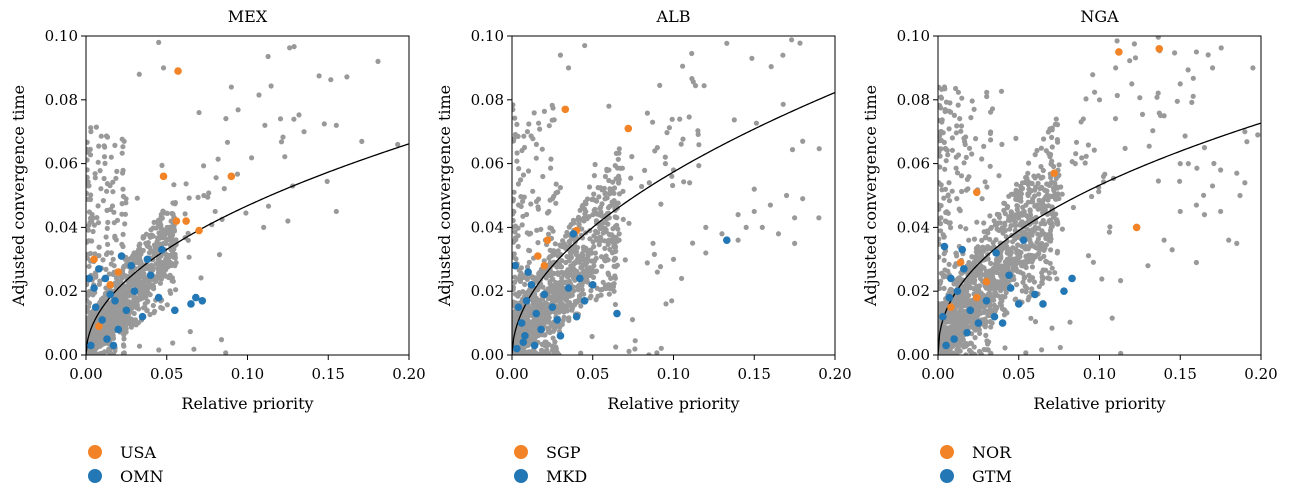 Image resolution: width=1291 pixels, height=493 pixels. What do you see at coordinates (247, 374) in the screenshot?
I see `x-tick-label: 0.10` at bounding box center [247, 374].